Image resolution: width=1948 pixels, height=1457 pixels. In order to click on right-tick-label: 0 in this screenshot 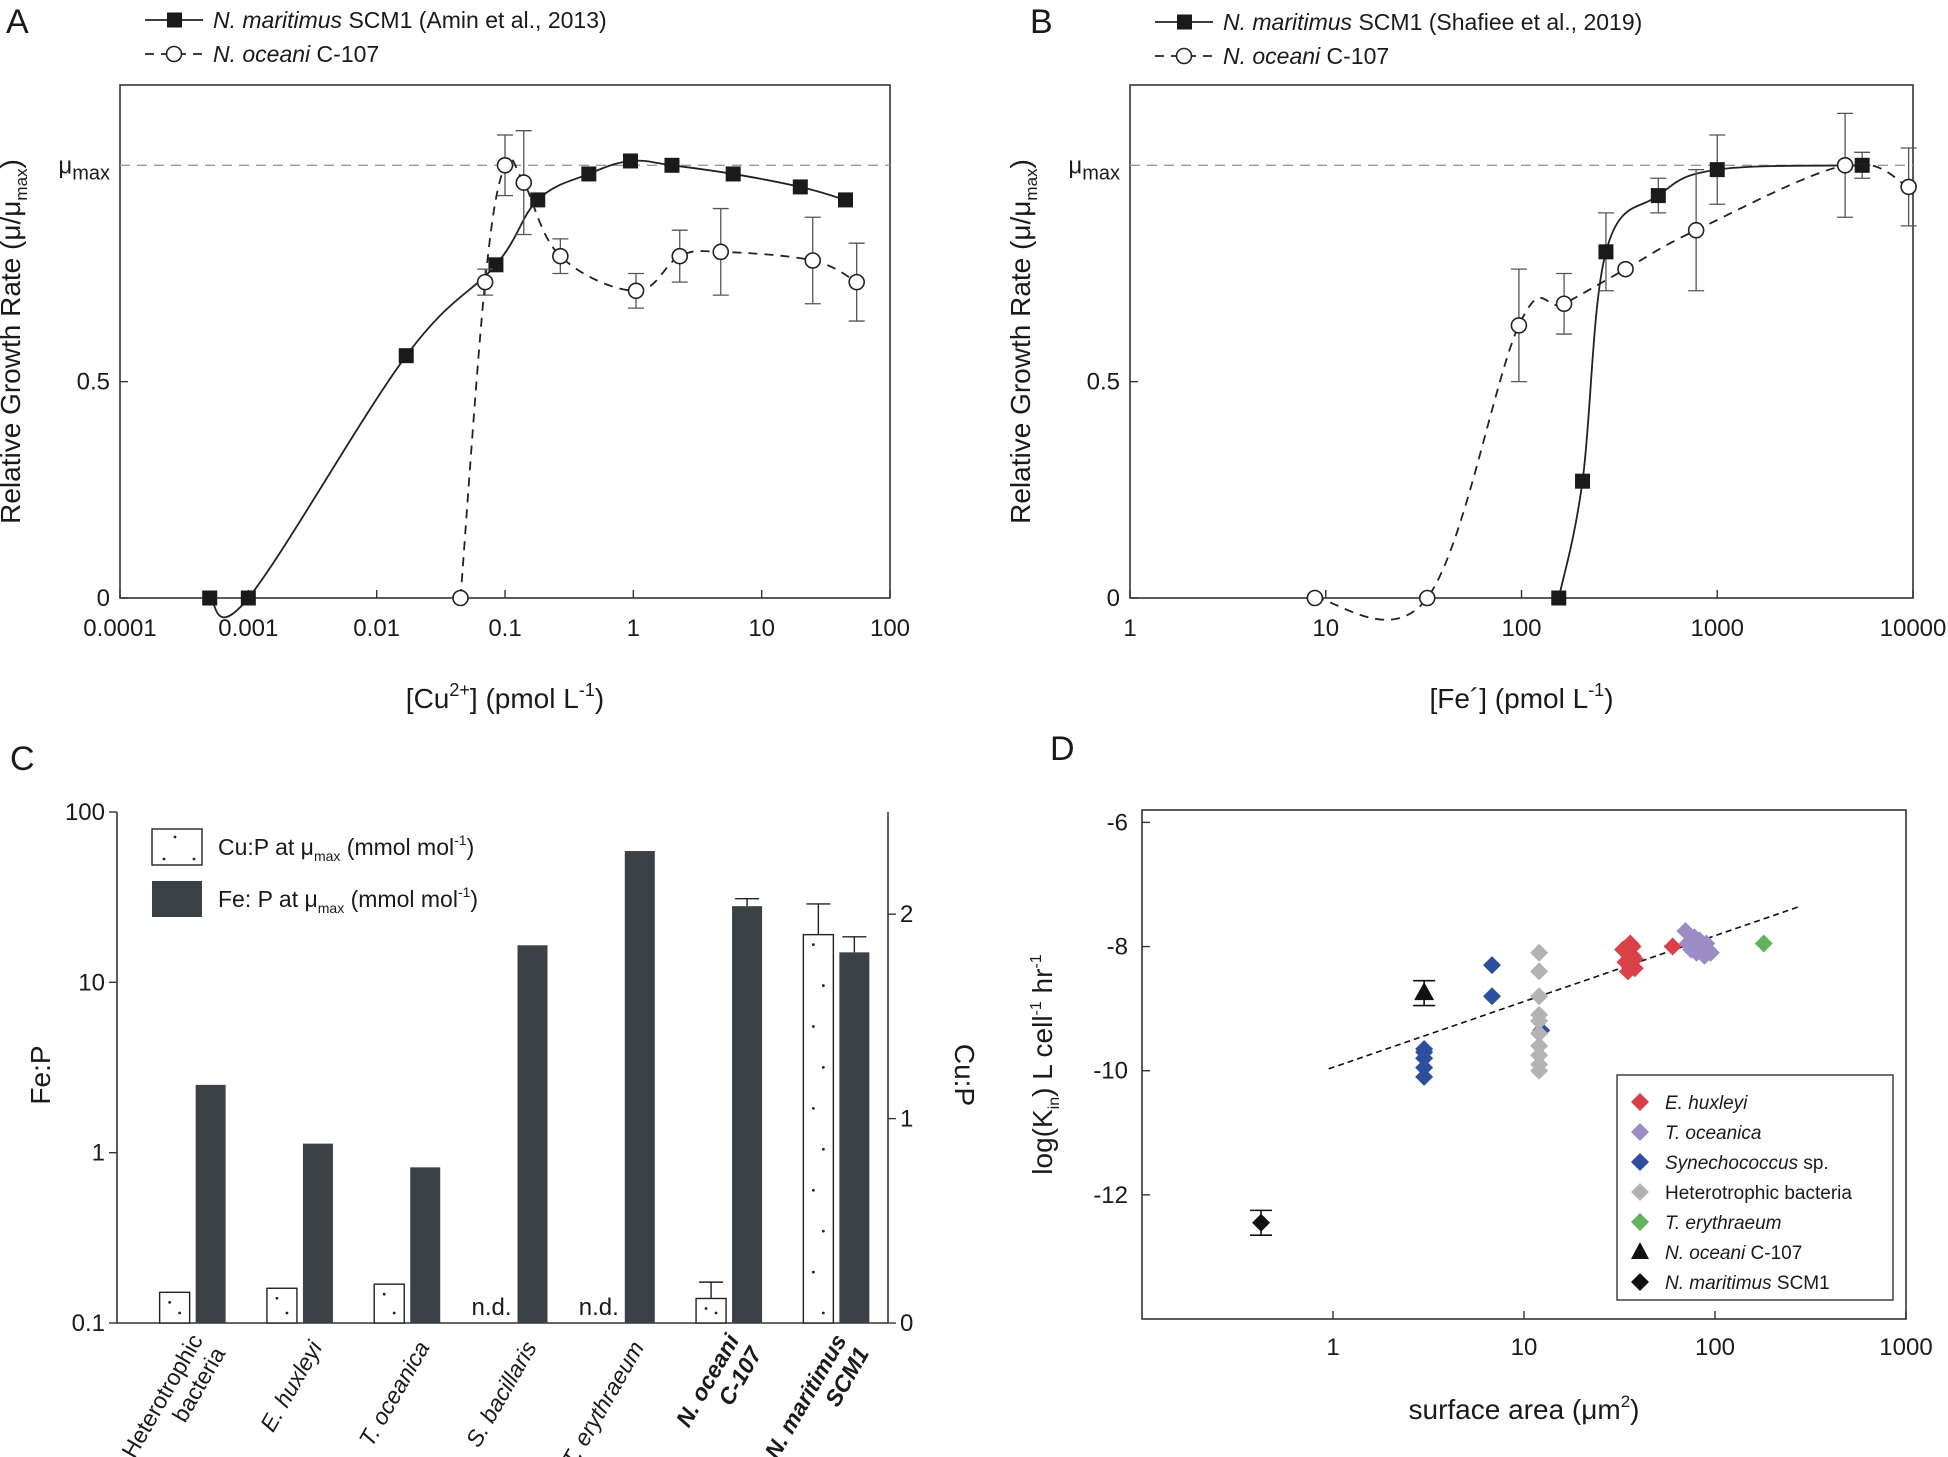, I will do `click(906, 1323)`.